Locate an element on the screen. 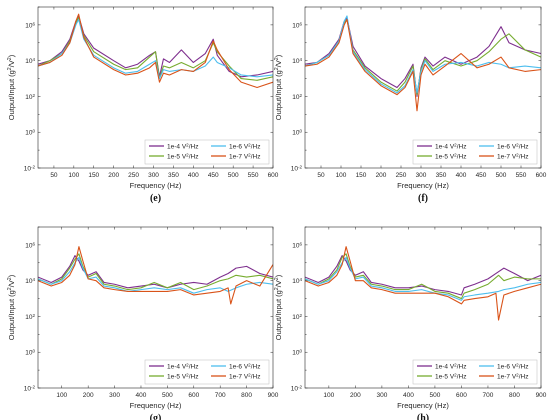  x-tick-label: 150 is located at coordinates (93, 175).